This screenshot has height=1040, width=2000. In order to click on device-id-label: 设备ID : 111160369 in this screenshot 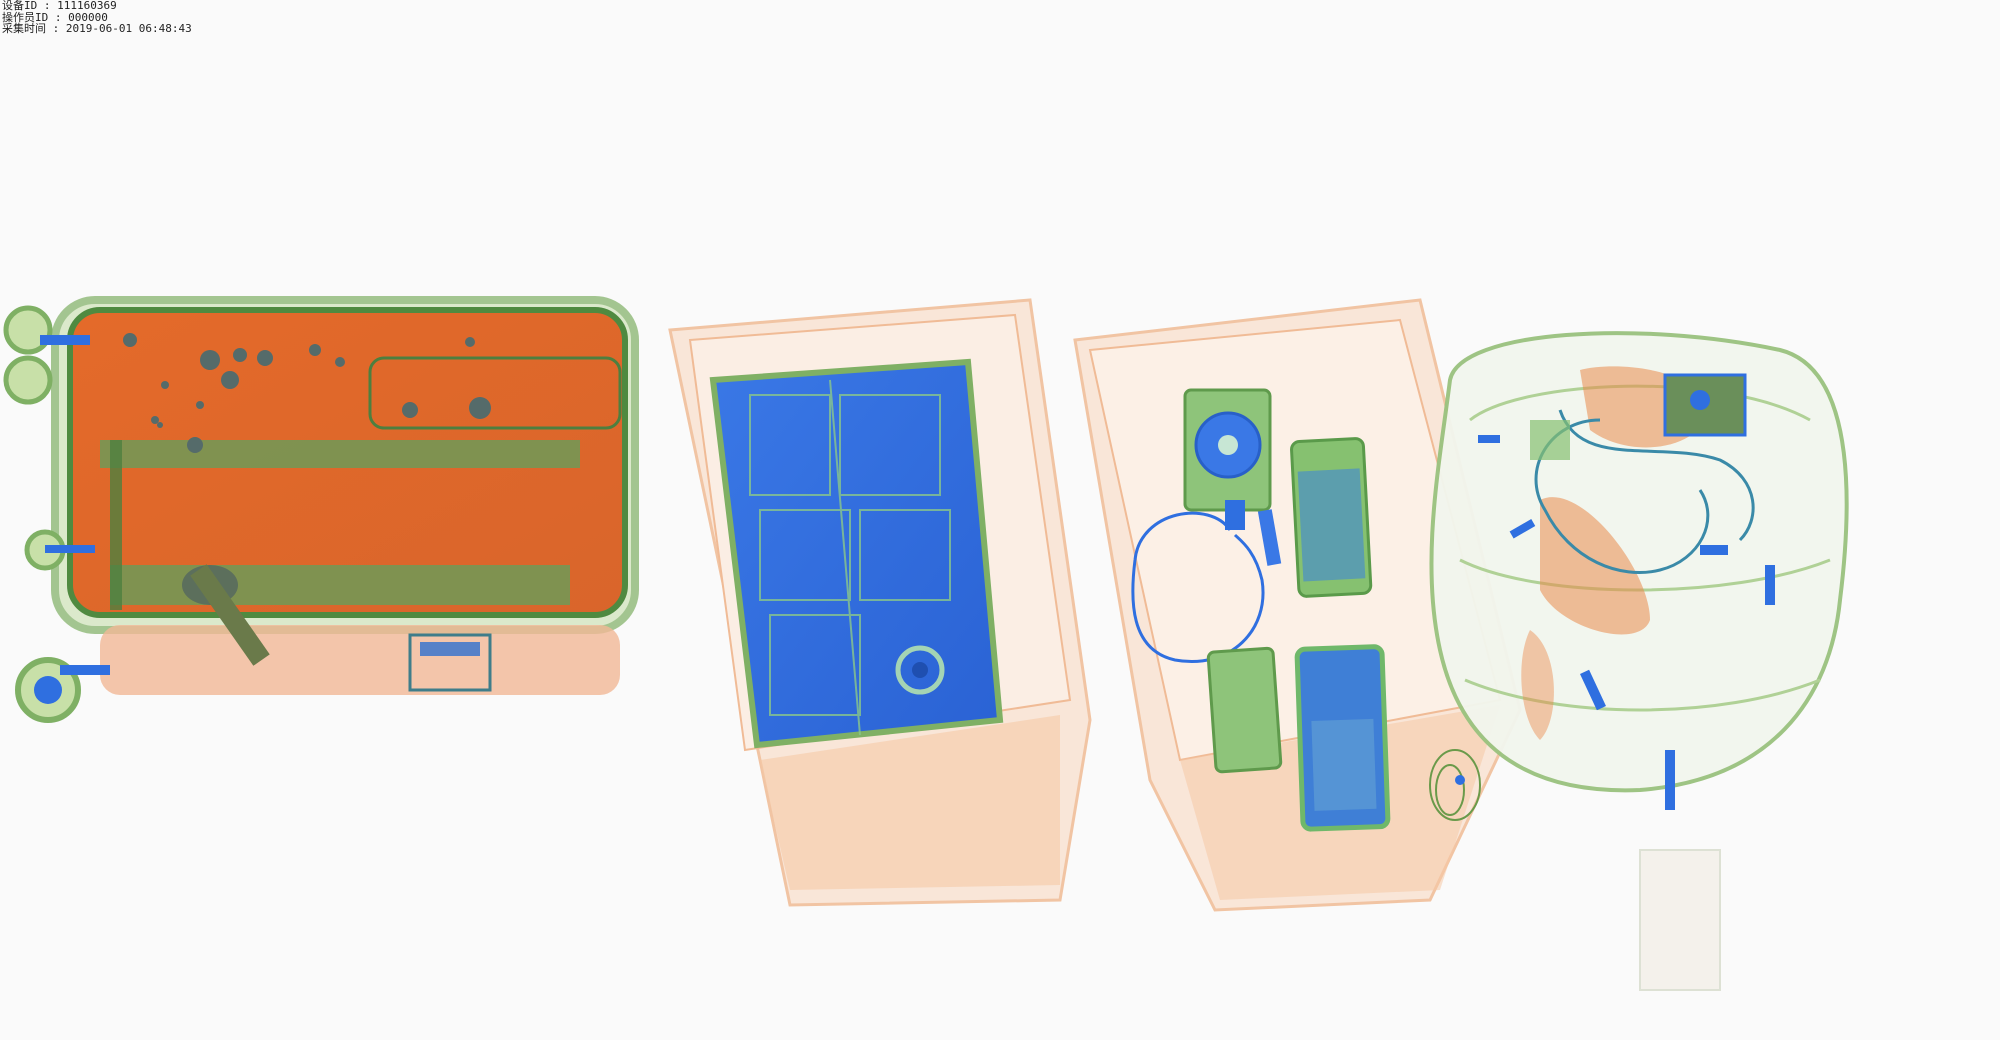, I will do `click(59, 6)`.